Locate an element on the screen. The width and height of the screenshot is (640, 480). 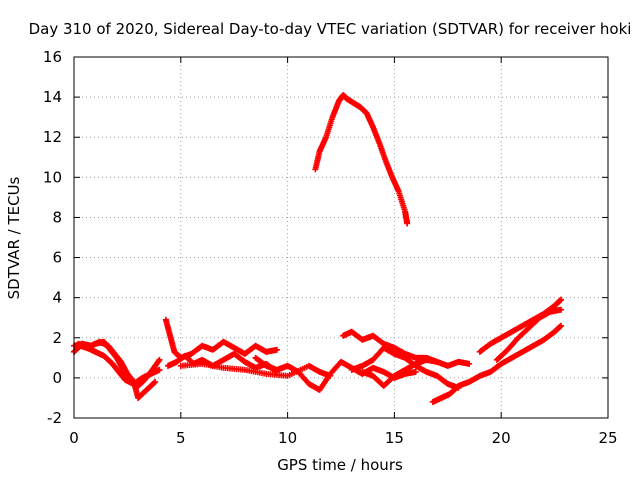
y-tick-label: -2 is located at coordinates (54, 418).